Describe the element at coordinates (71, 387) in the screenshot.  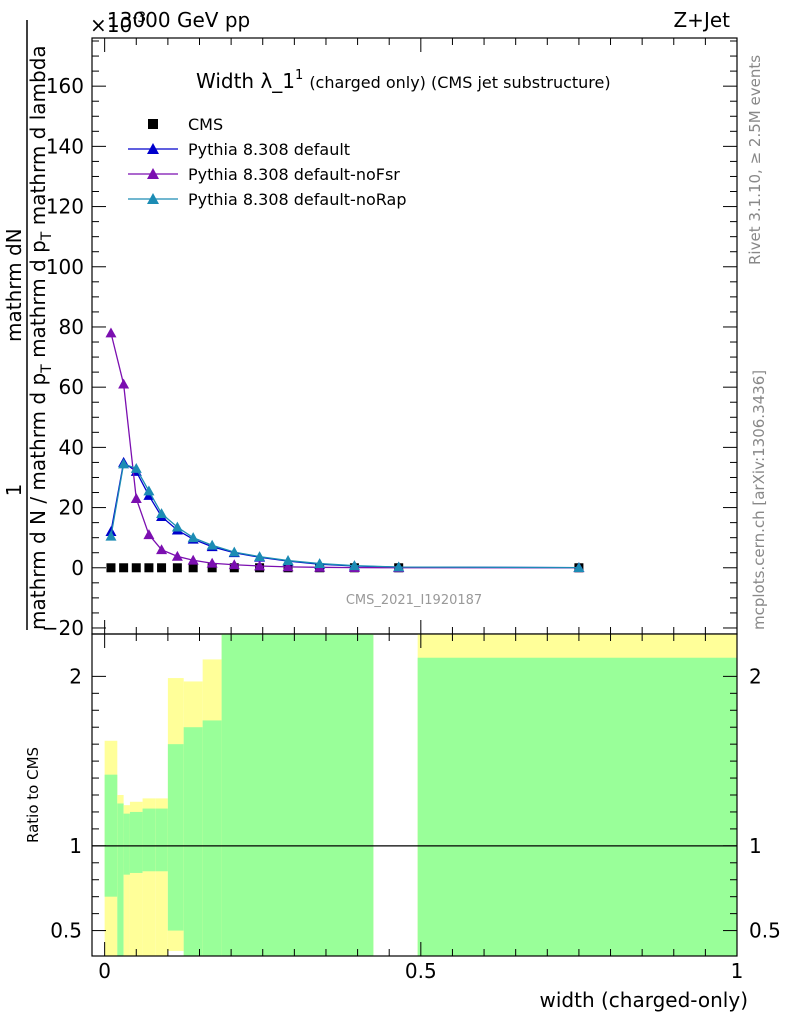
I see `main-y-tick-label: 60` at that location.